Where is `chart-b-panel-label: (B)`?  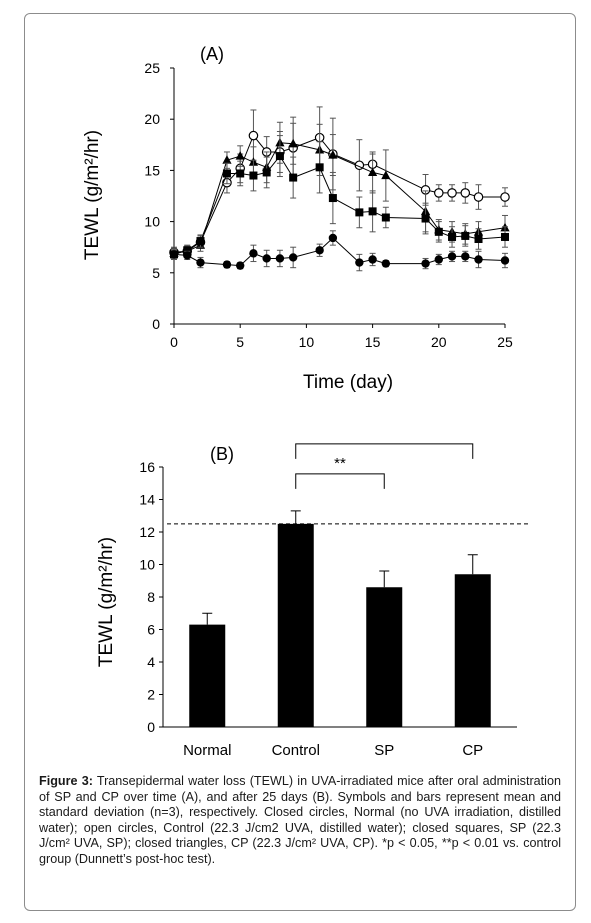
chart-b-panel-label: (B) is located at coordinates (222, 454).